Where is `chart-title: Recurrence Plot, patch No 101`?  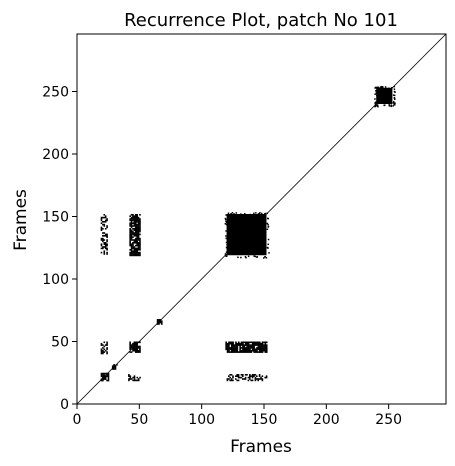
chart-title: Recurrence Plot, patch No 101 is located at coordinates (261, 20).